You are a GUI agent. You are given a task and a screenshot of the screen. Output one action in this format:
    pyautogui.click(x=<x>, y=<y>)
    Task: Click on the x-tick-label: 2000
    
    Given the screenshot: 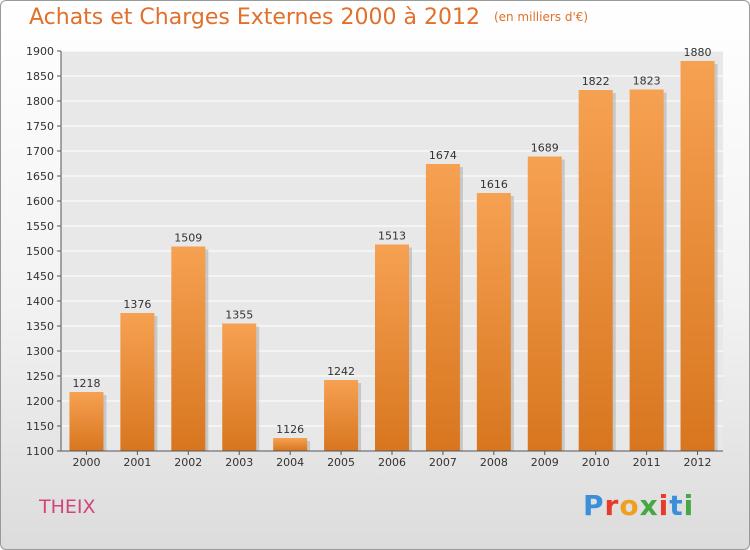 What is the action you would take?
    pyautogui.click(x=86, y=462)
    